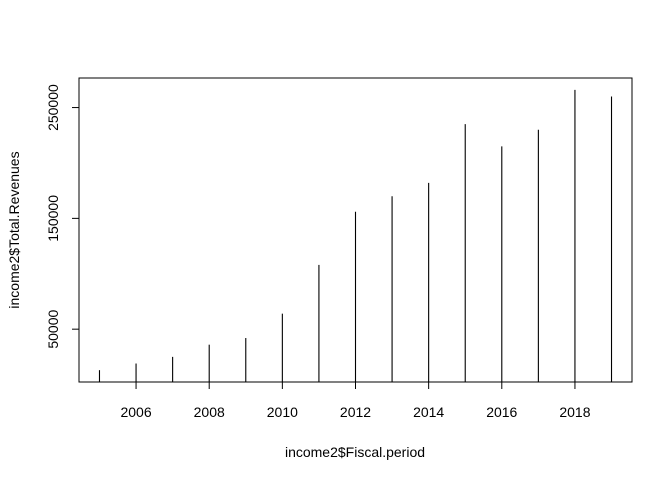  What do you see at coordinates (53, 107) in the screenshot?
I see `y-tick-label-250000: 250000` at bounding box center [53, 107].